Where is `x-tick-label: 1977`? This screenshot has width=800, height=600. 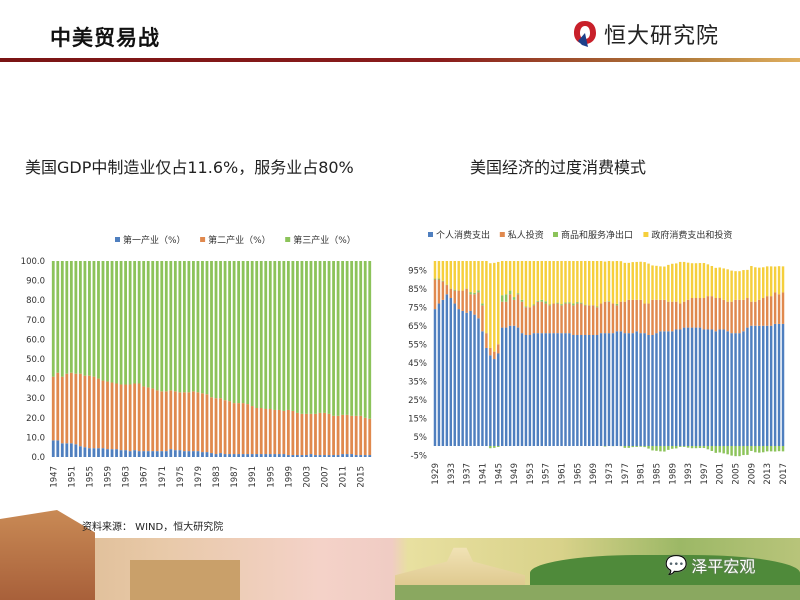
x-tick-label: 1977 is located at coordinates (626, 474).